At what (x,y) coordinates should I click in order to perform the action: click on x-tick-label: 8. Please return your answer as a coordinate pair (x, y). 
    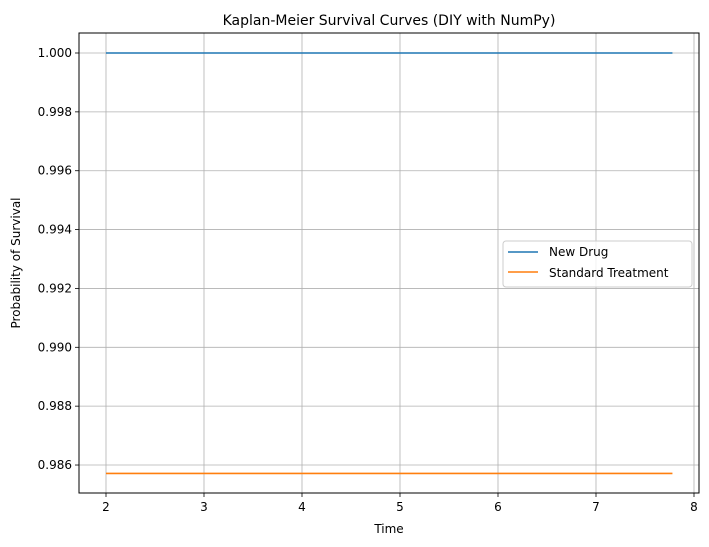
    Looking at the image, I should click on (694, 507).